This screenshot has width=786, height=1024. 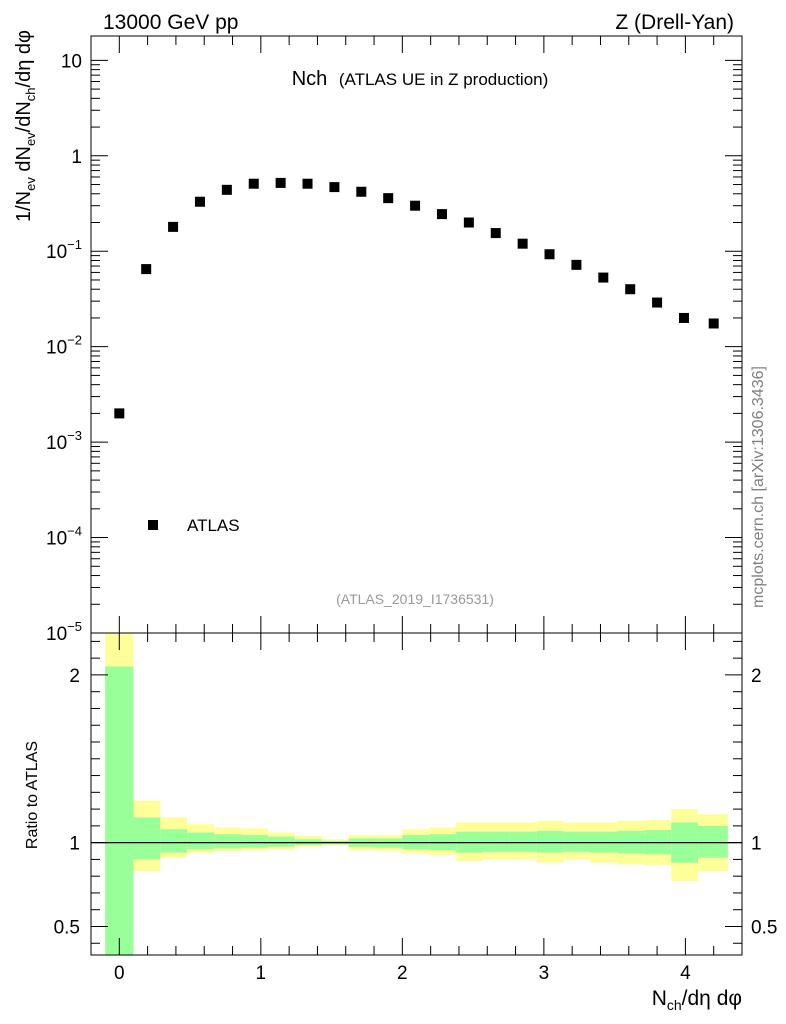 I want to click on ylabel-part-5: ch, so click(x=30, y=94).